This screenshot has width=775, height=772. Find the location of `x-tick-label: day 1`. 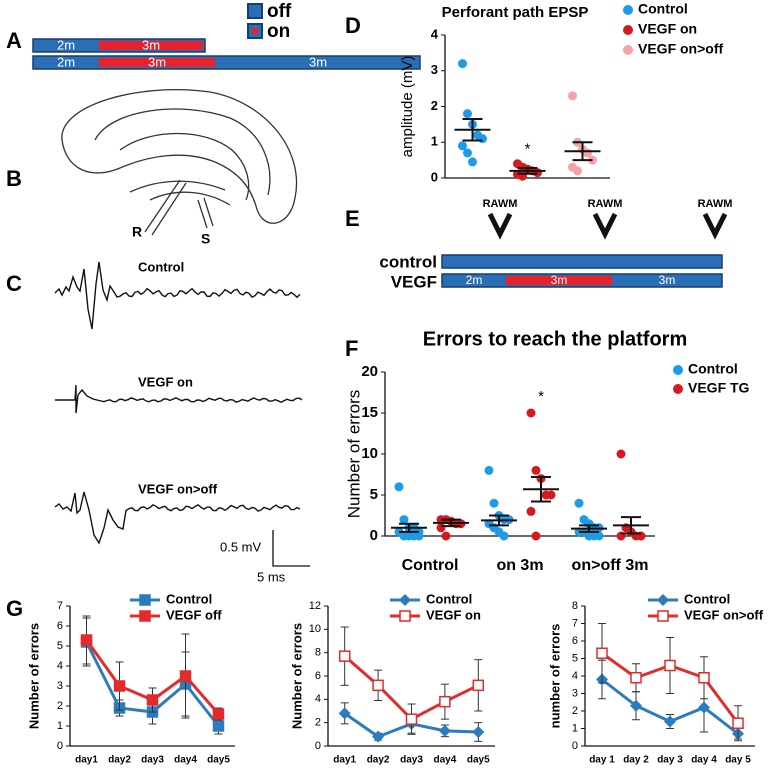

x-tick-label: day 1 is located at coordinates (602, 760).